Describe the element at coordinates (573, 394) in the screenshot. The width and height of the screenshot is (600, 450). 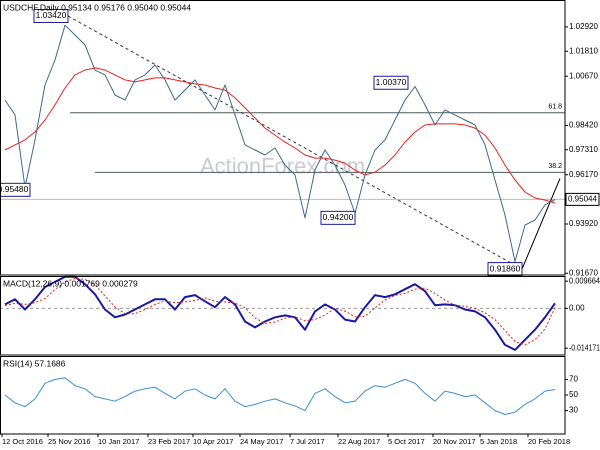
I see `y-tick-label: 50` at that location.